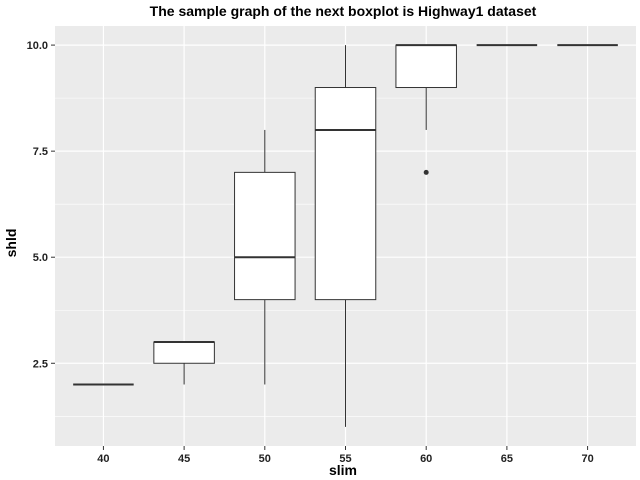 This screenshot has width=640, height=480. Describe the element at coordinates (507, 459) in the screenshot. I see `x-tick-label: 65` at that location.